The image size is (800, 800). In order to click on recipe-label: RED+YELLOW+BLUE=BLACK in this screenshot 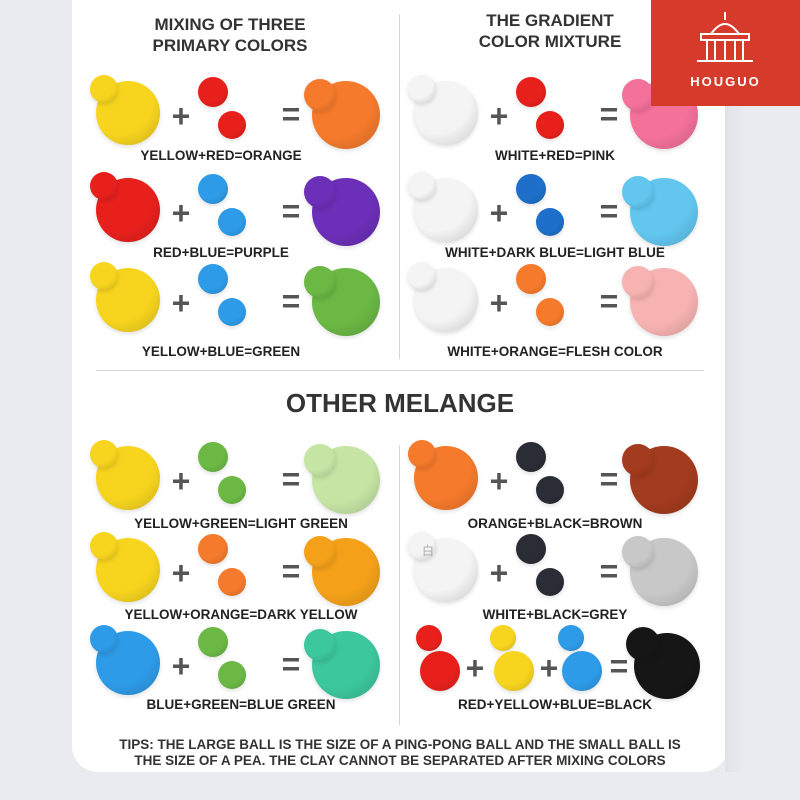, I will do `click(555, 704)`.